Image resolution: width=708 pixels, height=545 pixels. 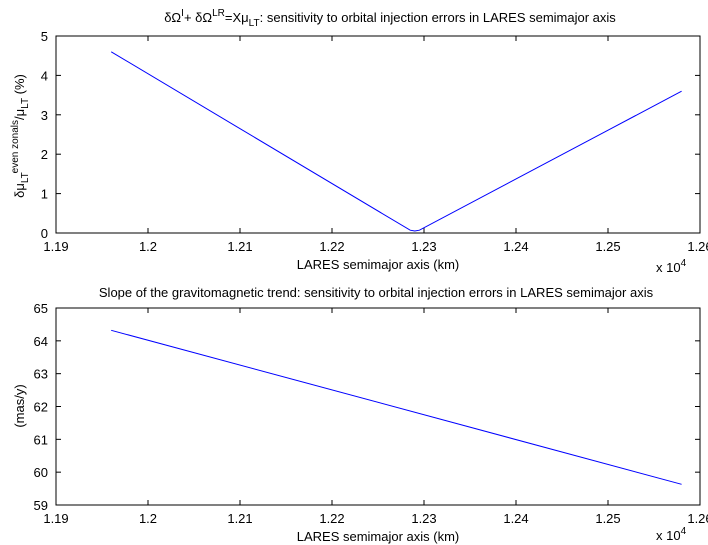 I want to click on top-chart-x-tick-label: 1.25, so click(x=607, y=246).